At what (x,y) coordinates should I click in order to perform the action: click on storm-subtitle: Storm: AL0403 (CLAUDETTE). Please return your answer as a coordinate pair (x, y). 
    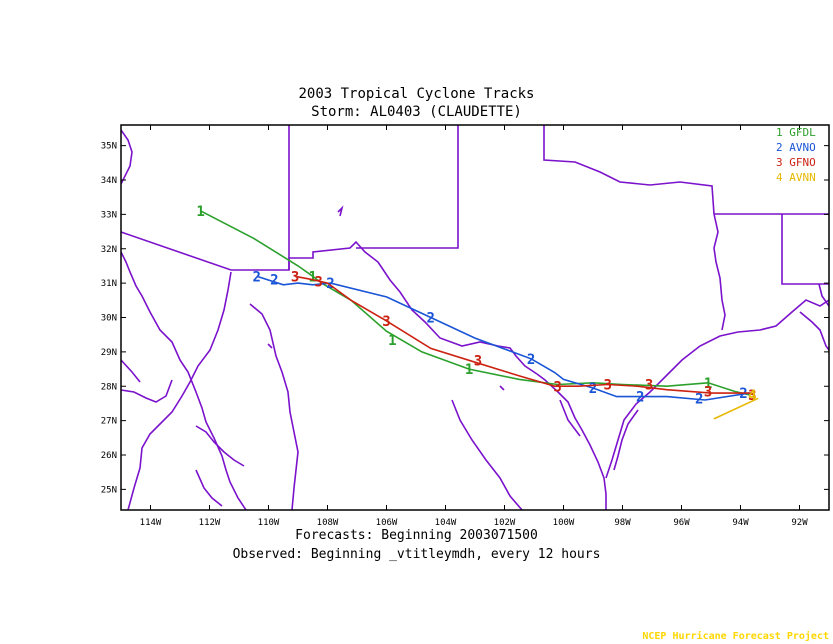
    Looking at the image, I should click on (416, 112).